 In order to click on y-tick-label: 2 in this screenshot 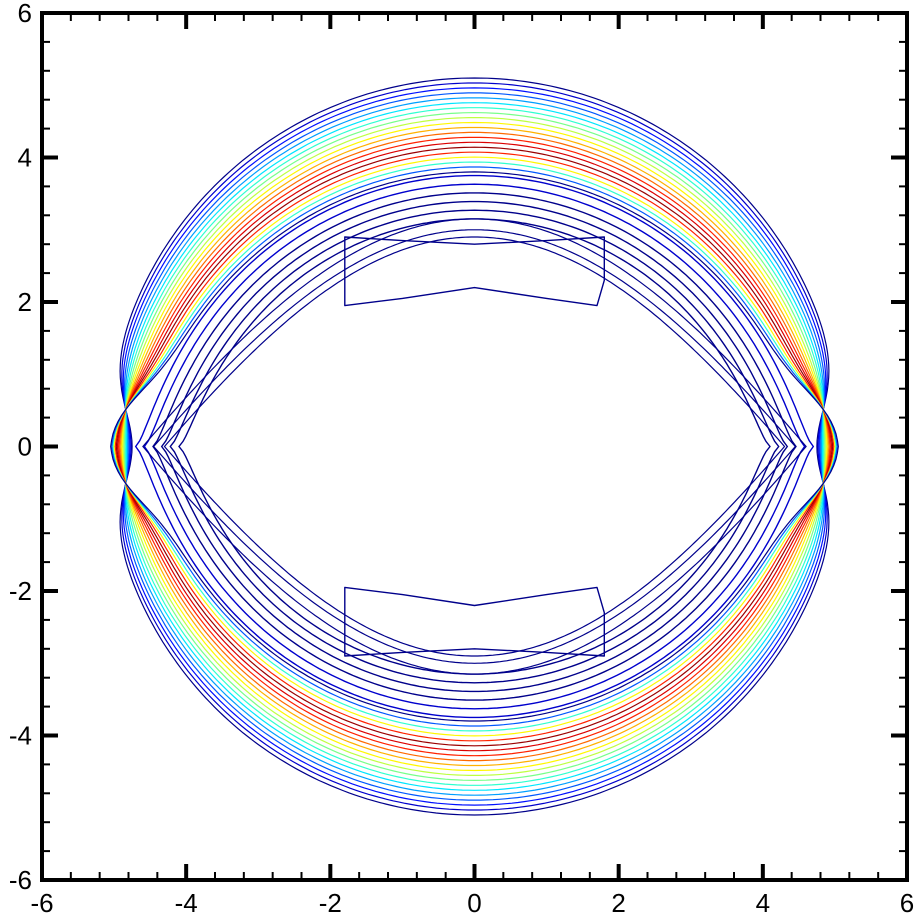, I will do `click(25, 302)`.